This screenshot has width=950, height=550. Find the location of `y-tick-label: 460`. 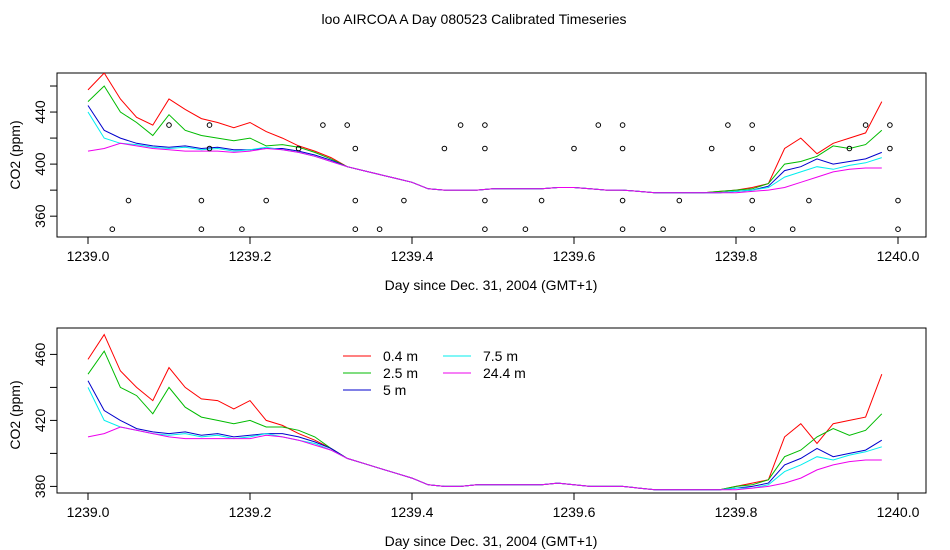

y-tick-label: 460 is located at coordinates (40, 355).